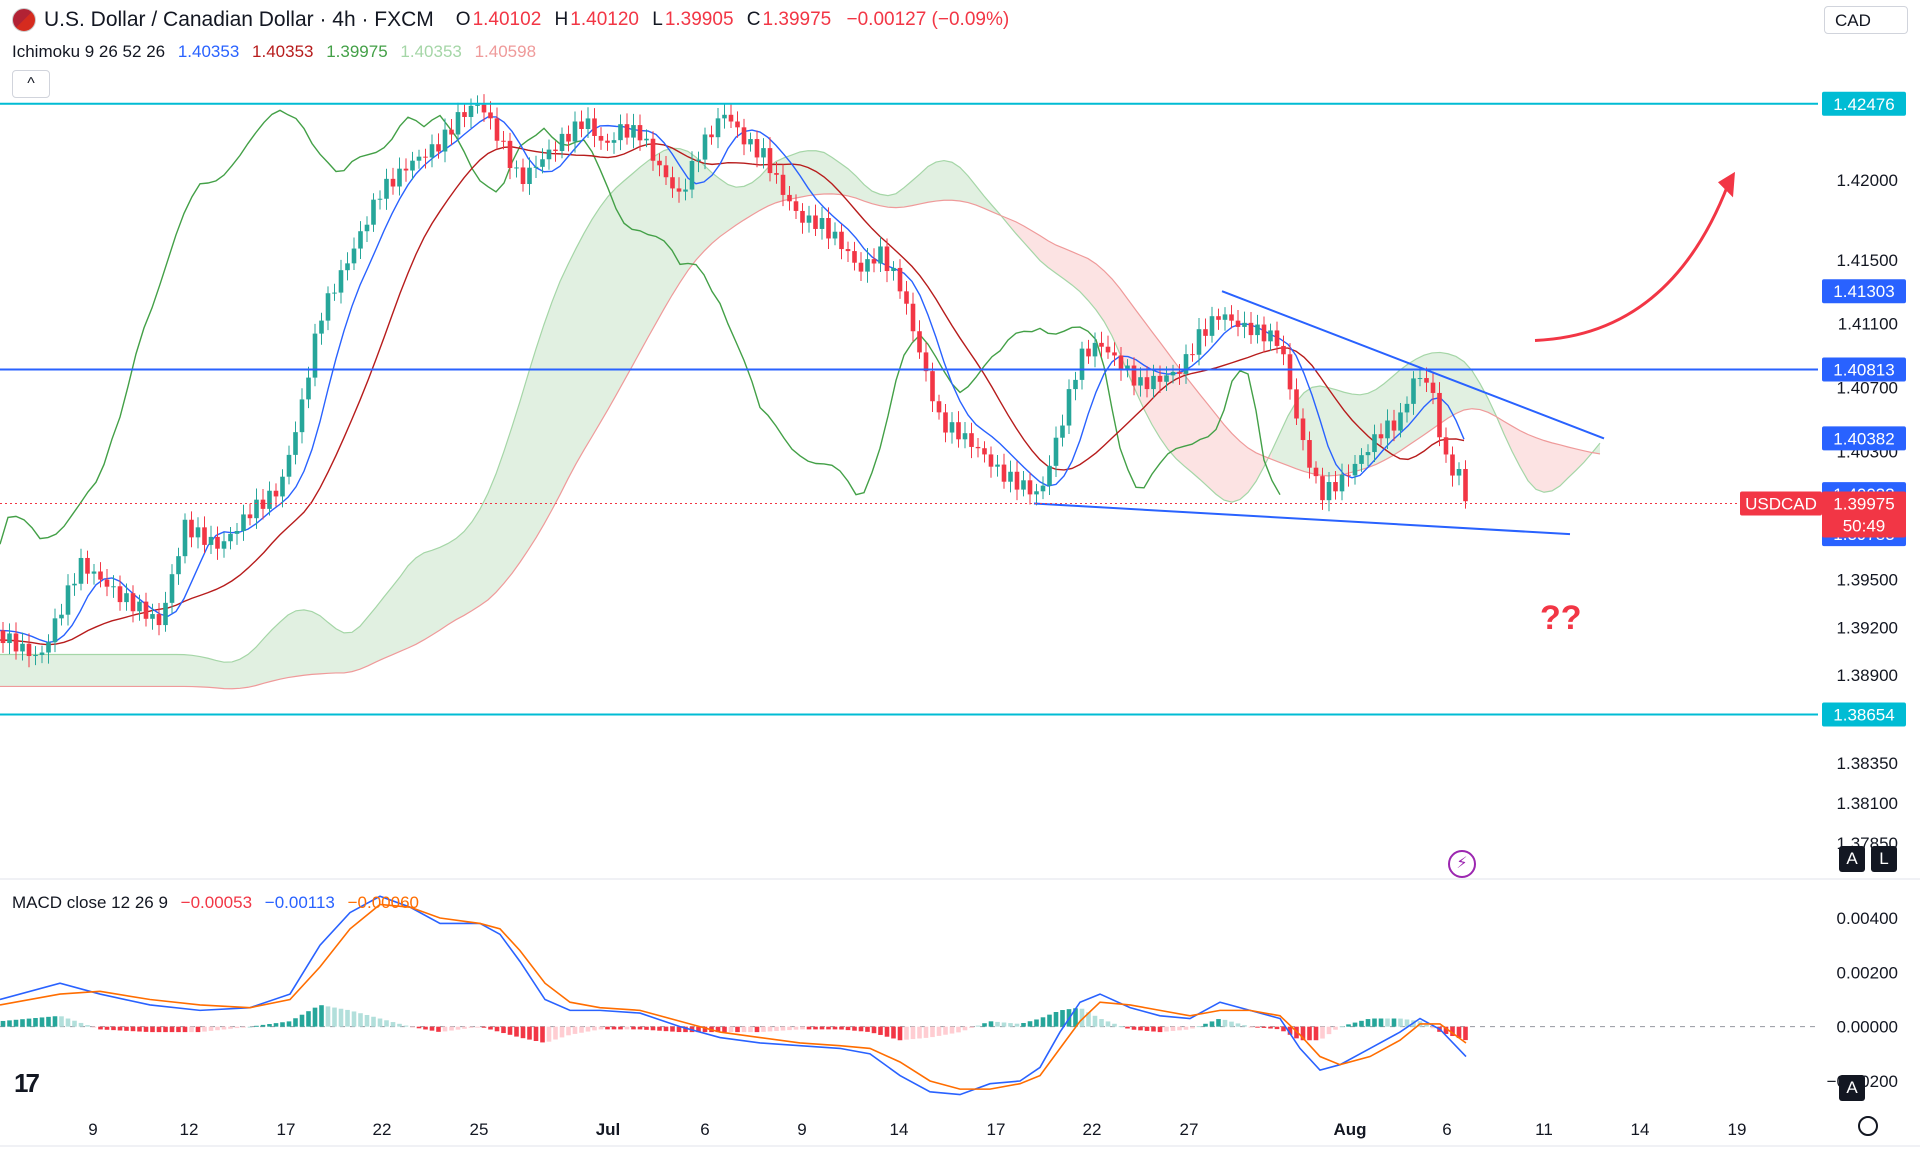 The height and width of the screenshot is (1151, 1920). What do you see at coordinates (1866, 20) in the screenshot?
I see `currency-button: CAD` at bounding box center [1866, 20].